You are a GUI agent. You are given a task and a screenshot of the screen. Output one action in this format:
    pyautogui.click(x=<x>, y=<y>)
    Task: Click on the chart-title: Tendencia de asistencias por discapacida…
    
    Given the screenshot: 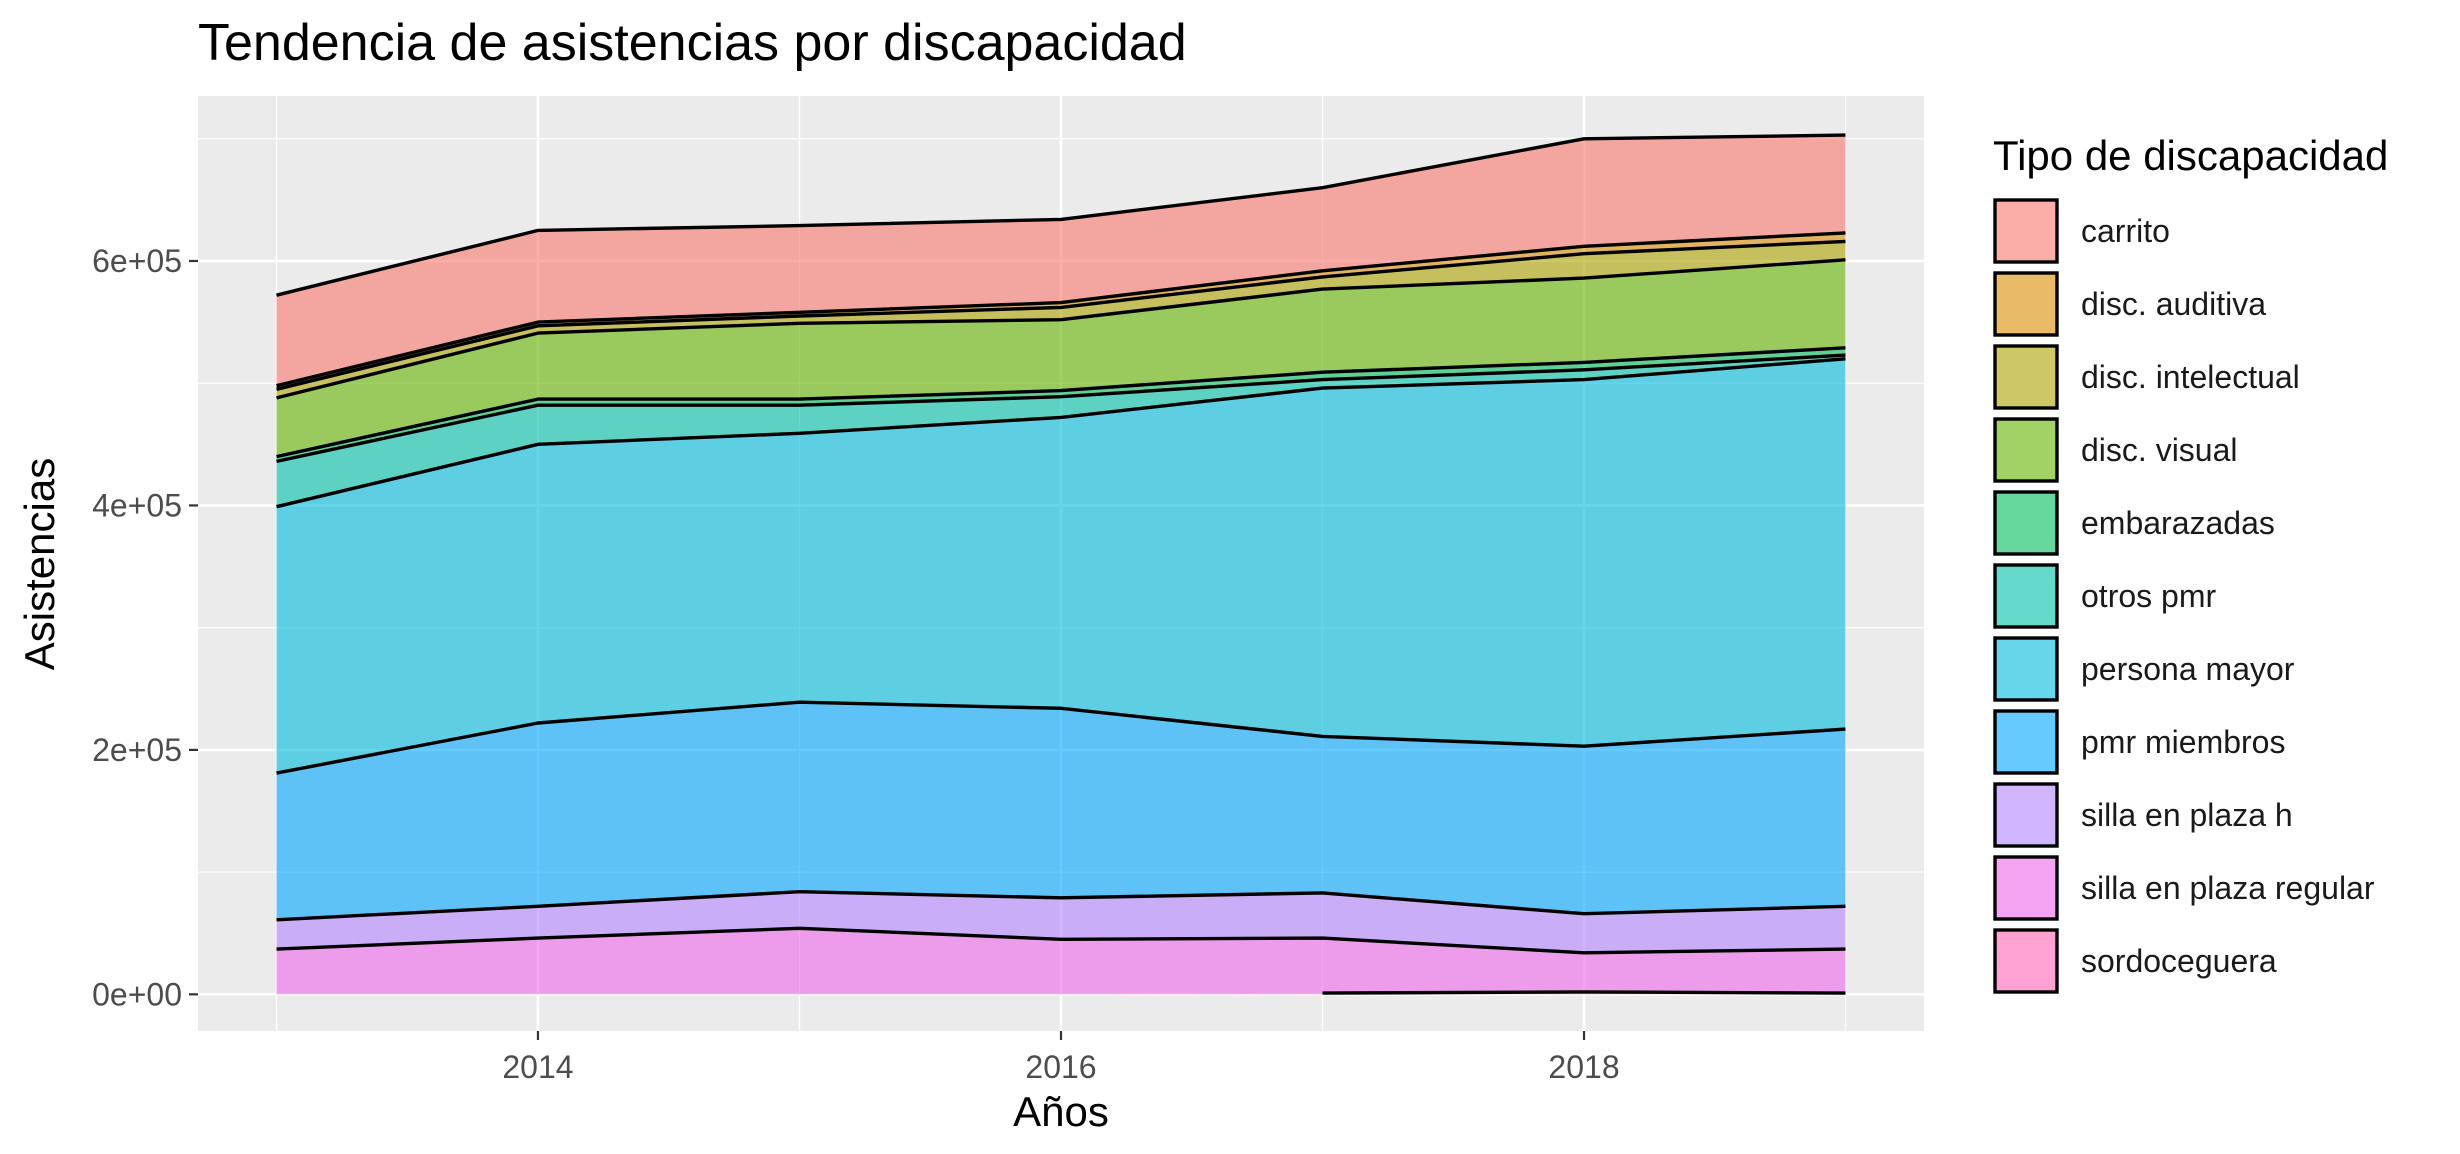 What is the action you would take?
    pyautogui.click(x=692, y=43)
    